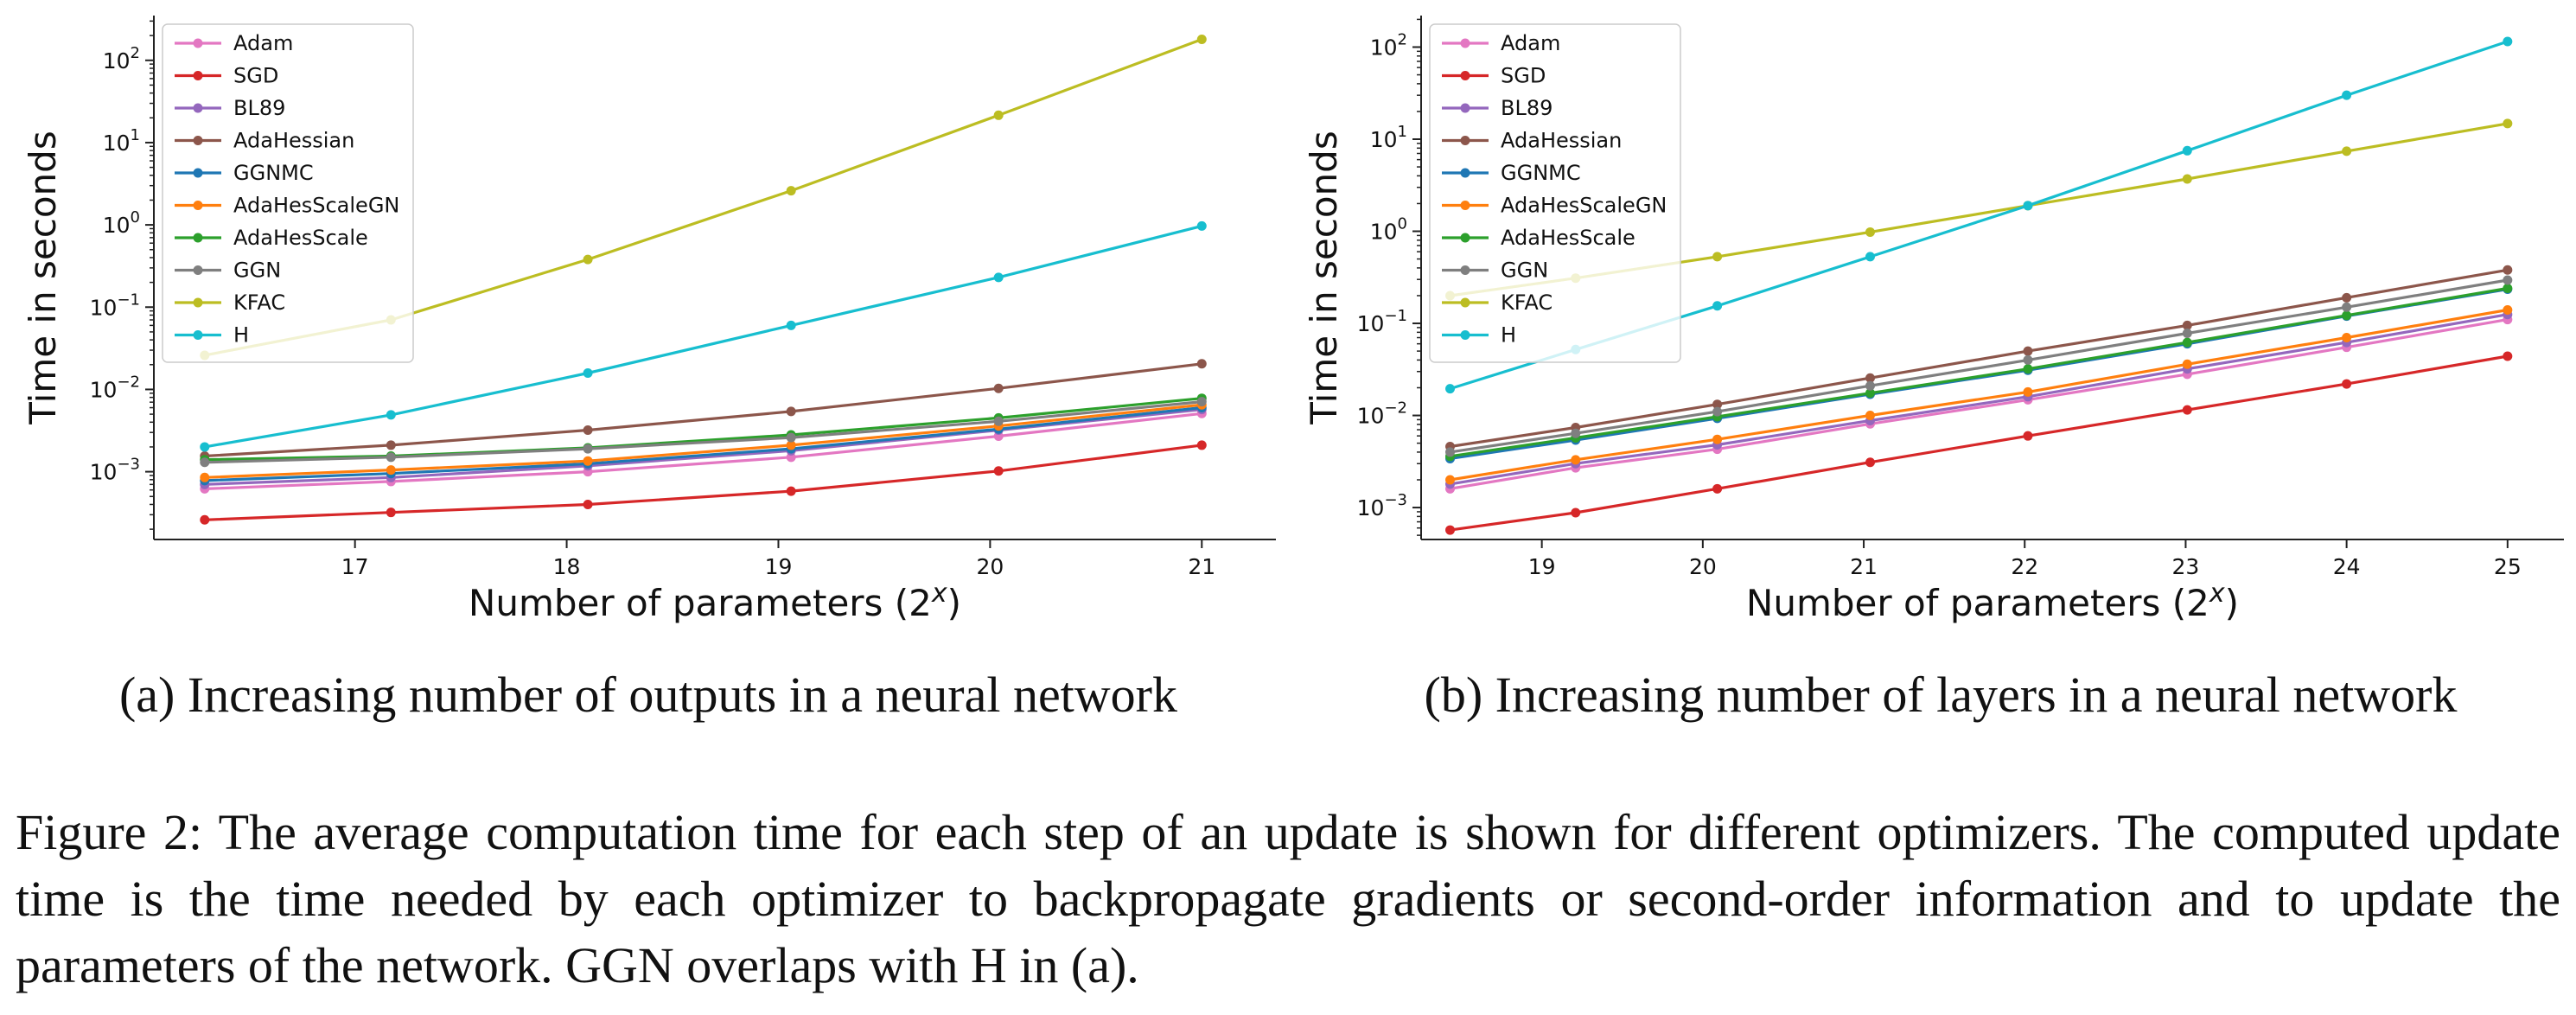 This screenshot has width=2576, height=1015. What do you see at coordinates (715, 601) in the screenshot?
I see `x-axis-title: Number of parameters (2x)` at bounding box center [715, 601].